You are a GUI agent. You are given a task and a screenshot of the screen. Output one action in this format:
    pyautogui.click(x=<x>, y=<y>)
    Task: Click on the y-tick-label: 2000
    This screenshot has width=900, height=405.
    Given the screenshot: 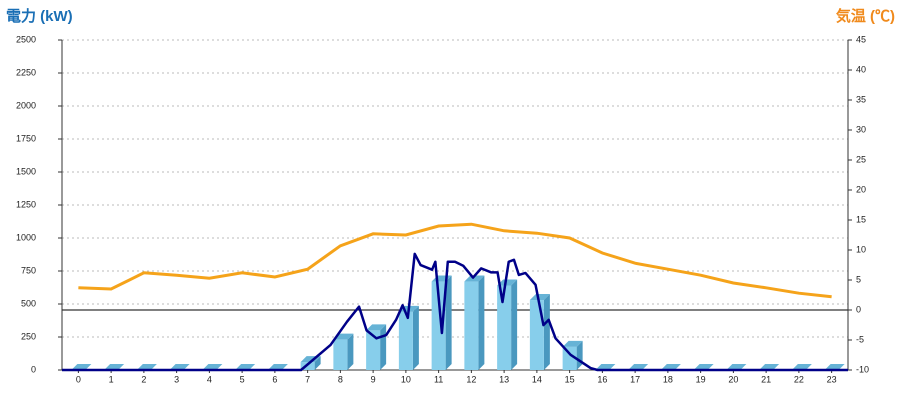 What is the action you would take?
    pyautogui.click(x=26, y=105)
    